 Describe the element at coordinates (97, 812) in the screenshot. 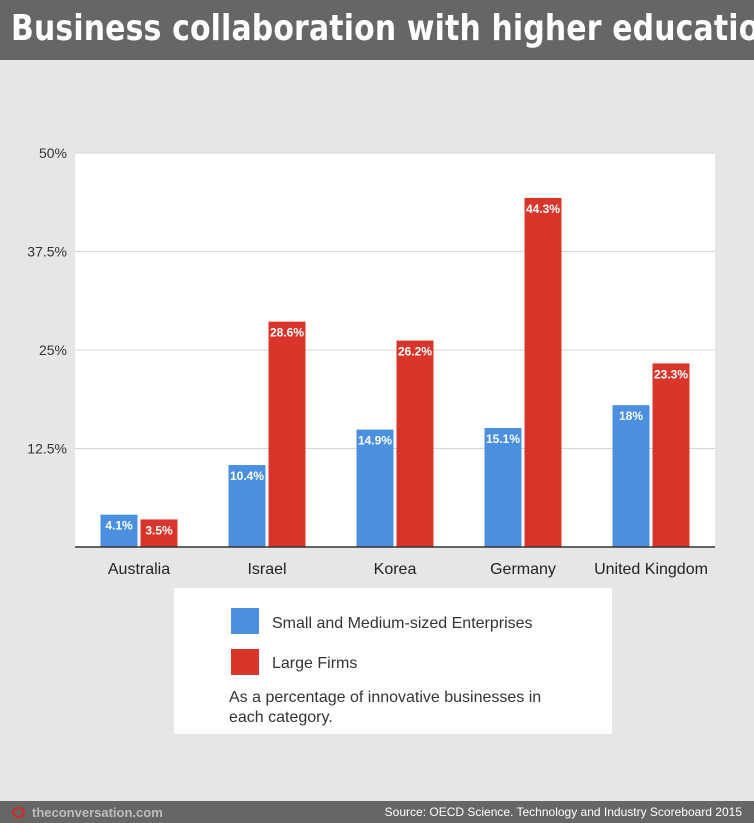

I see `brand-text: theconversation.com` at that location.